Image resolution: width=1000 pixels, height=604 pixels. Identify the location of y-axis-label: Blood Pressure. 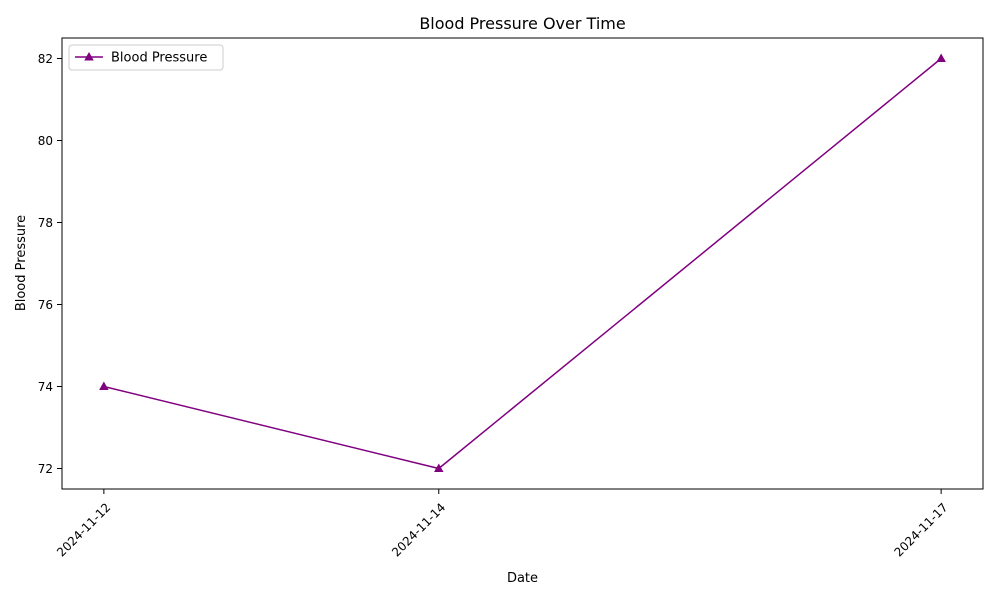
(21, 263).